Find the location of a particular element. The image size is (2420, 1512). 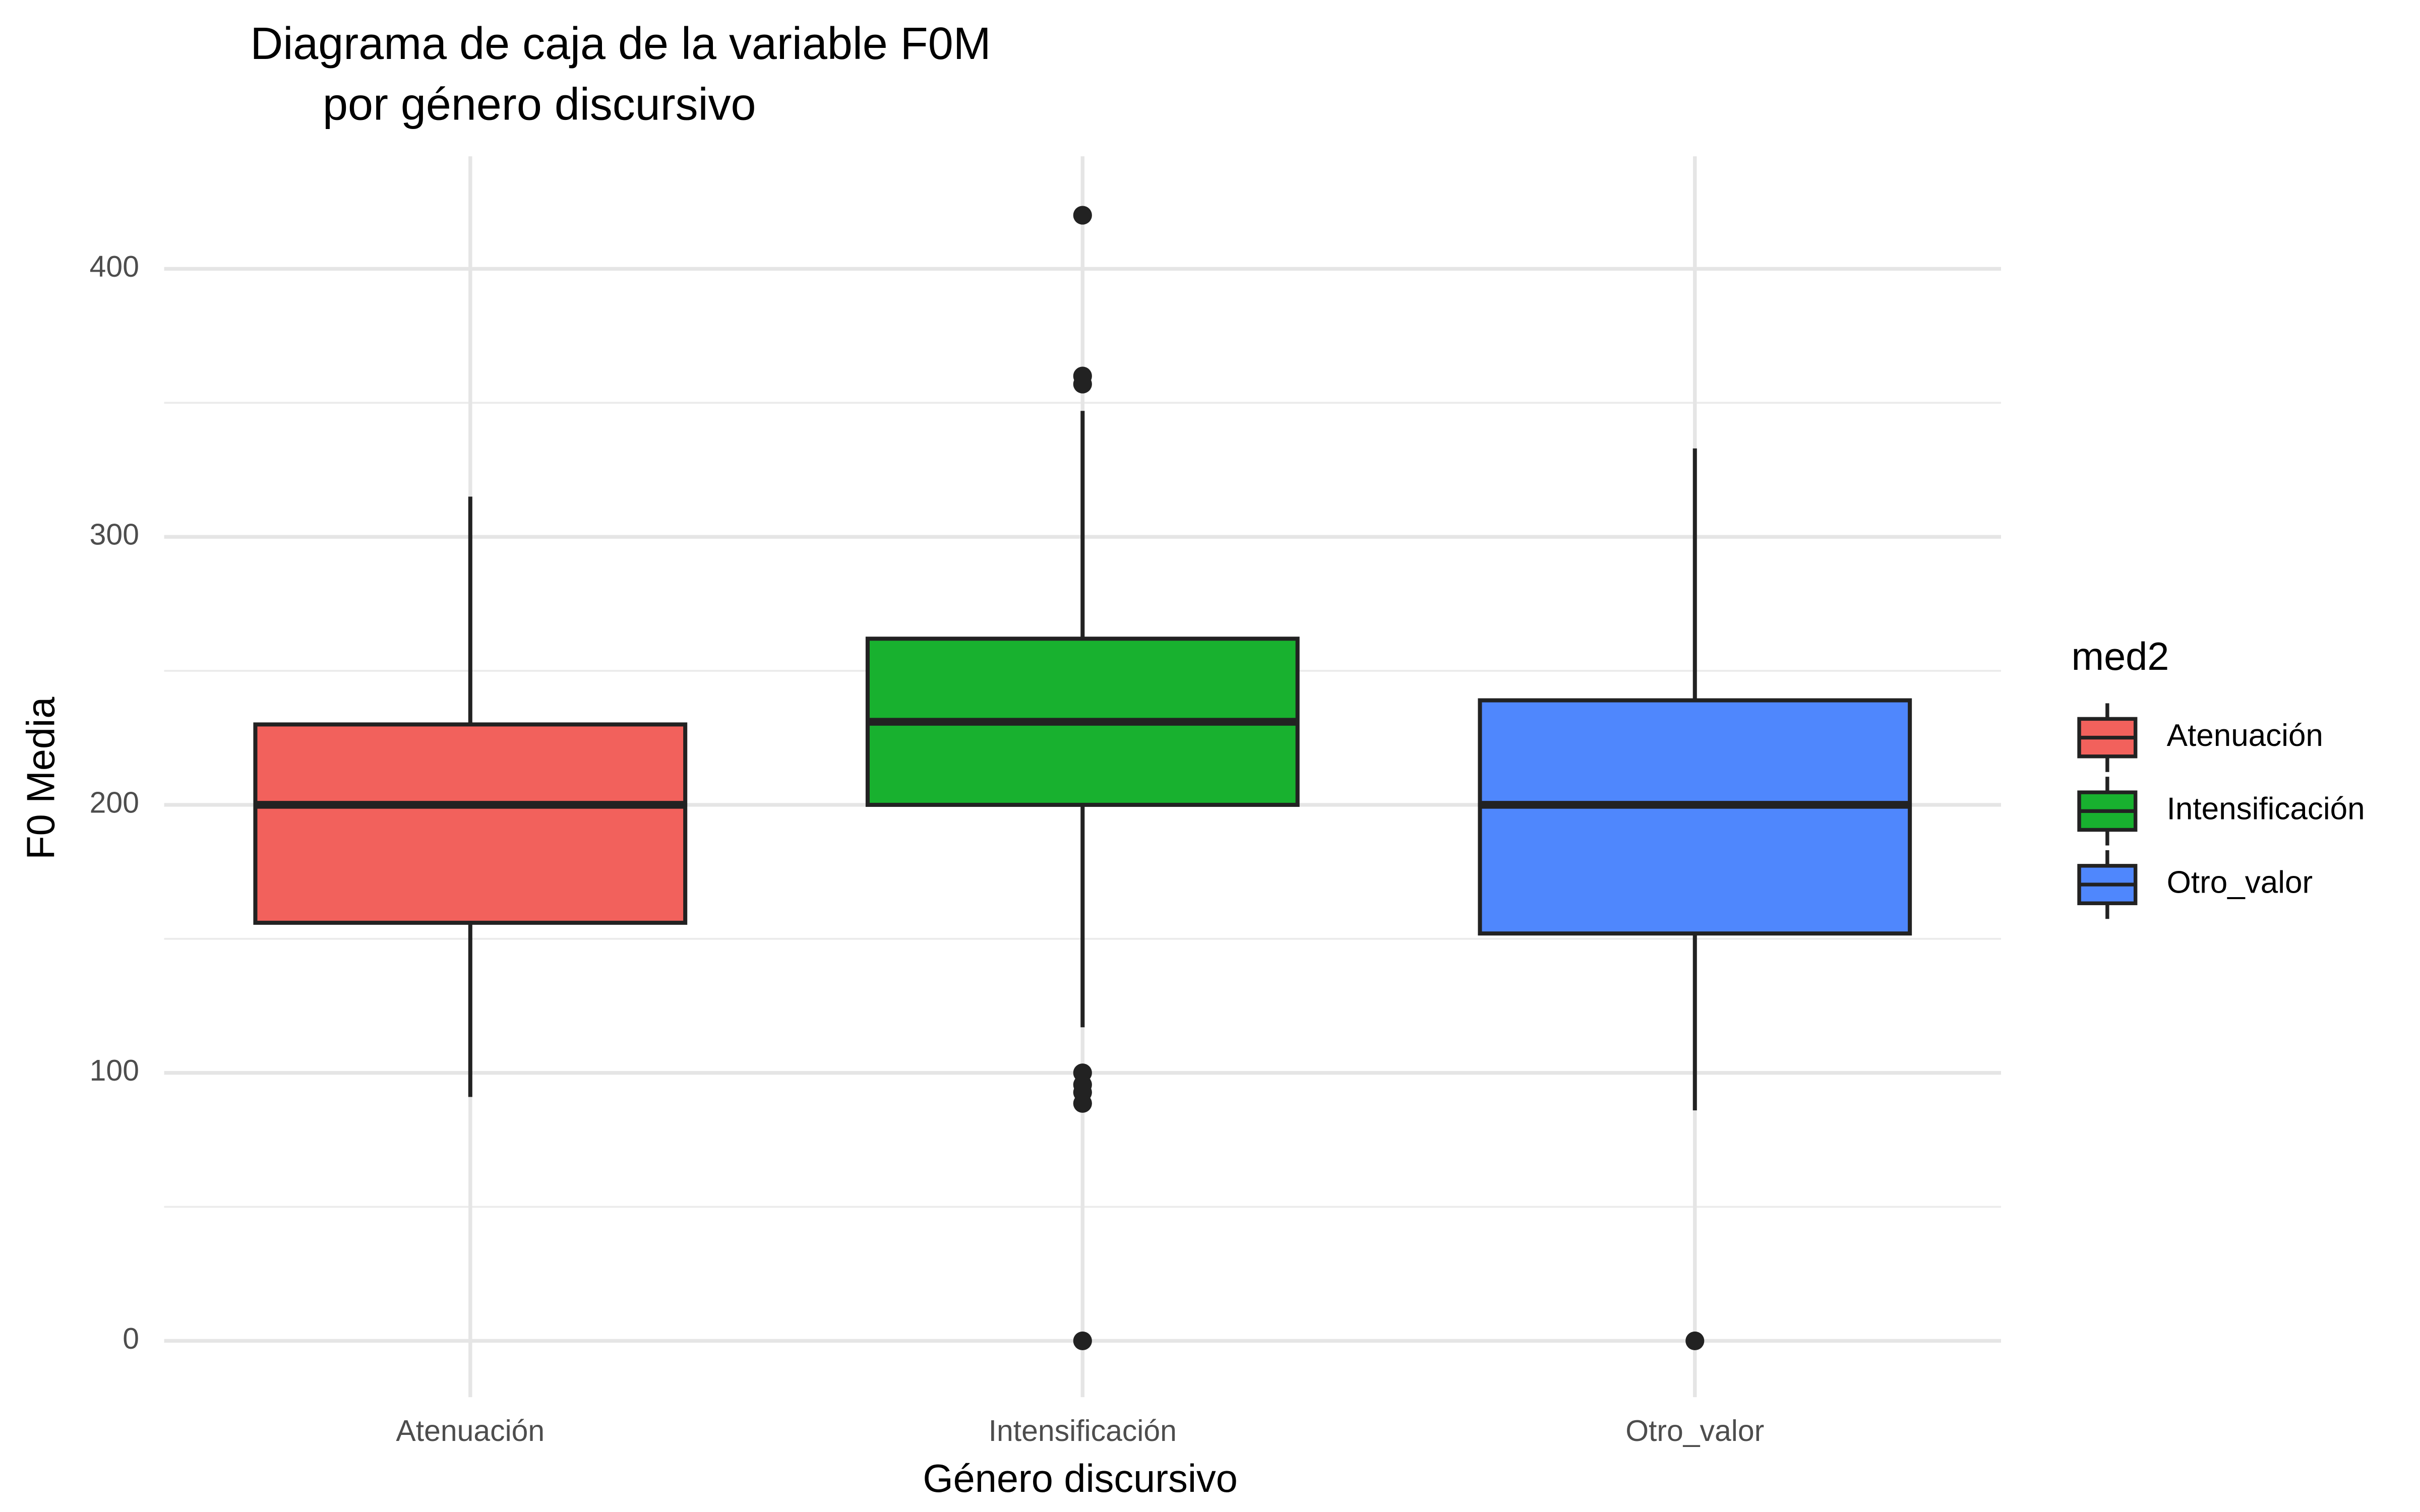

x-tick-label: Intensificación is located at coordinates (1083, 1431).